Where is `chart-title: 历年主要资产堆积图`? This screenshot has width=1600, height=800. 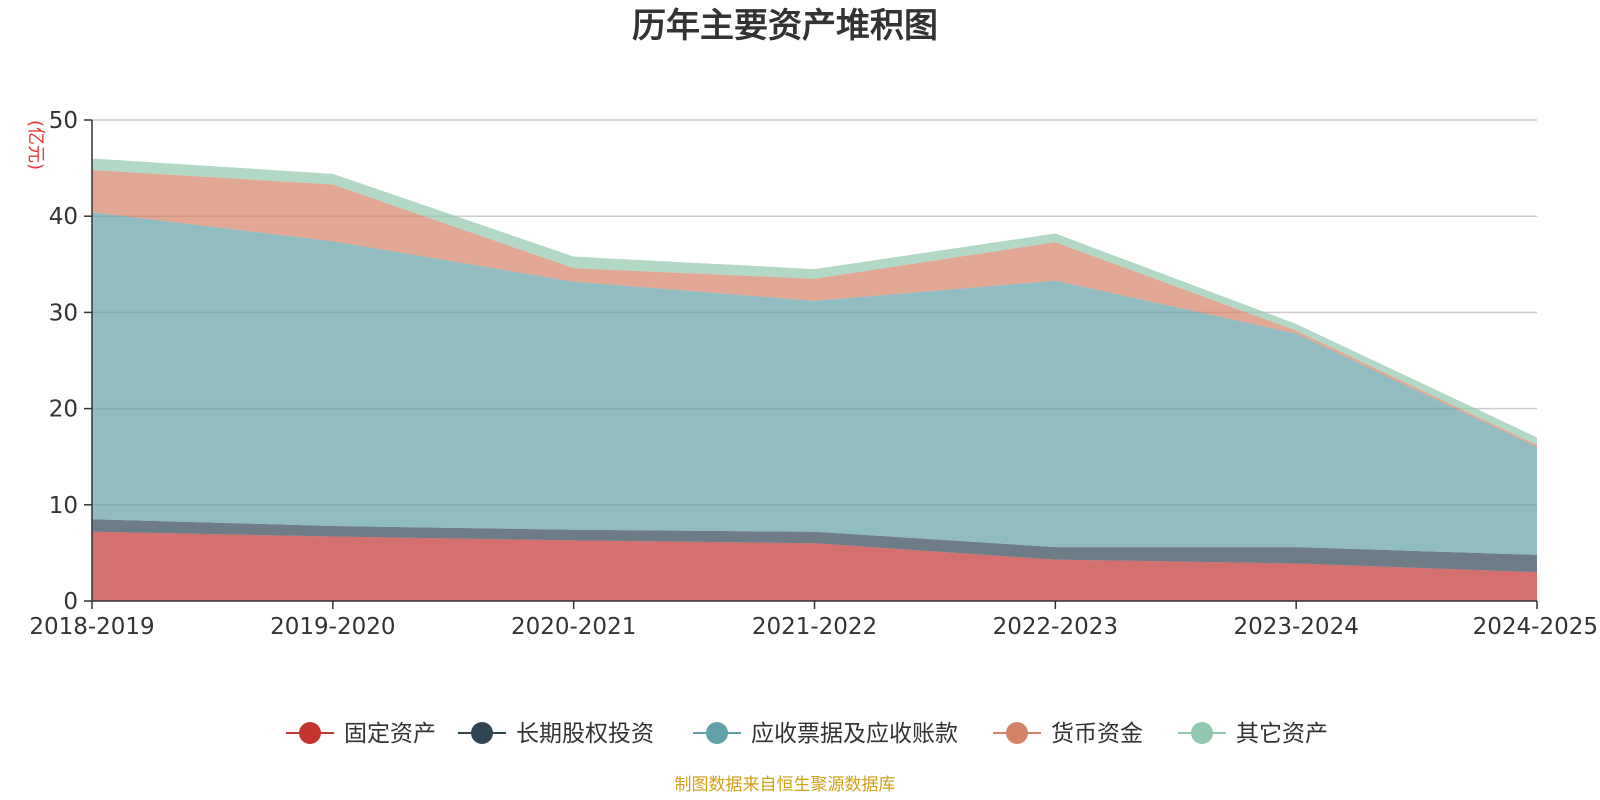 chart-title: 历年主要资产堆积图 is located at coordinates (785, 26).